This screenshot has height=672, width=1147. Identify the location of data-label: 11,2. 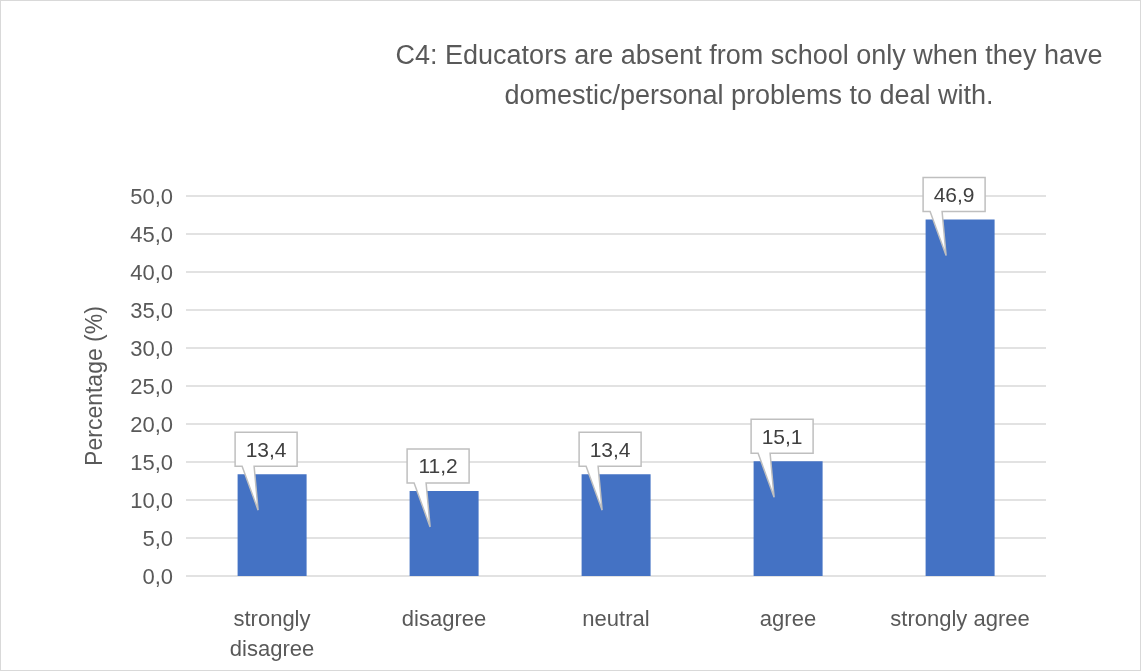
(438, 466).